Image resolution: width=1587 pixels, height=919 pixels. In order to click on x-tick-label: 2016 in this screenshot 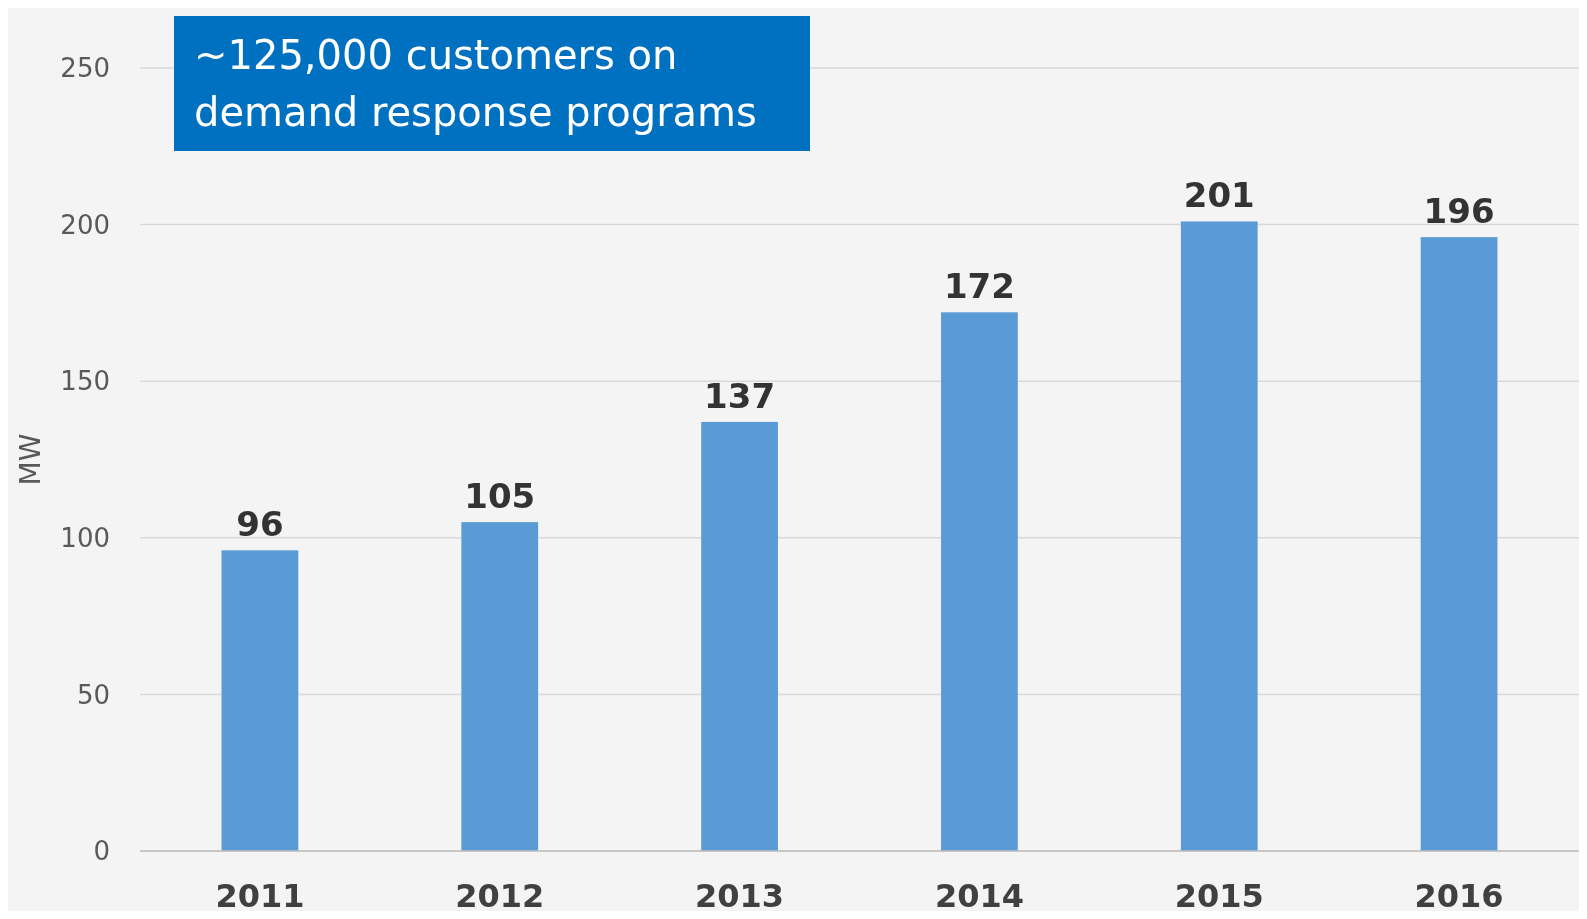, I will do `click(1459, 896)`.